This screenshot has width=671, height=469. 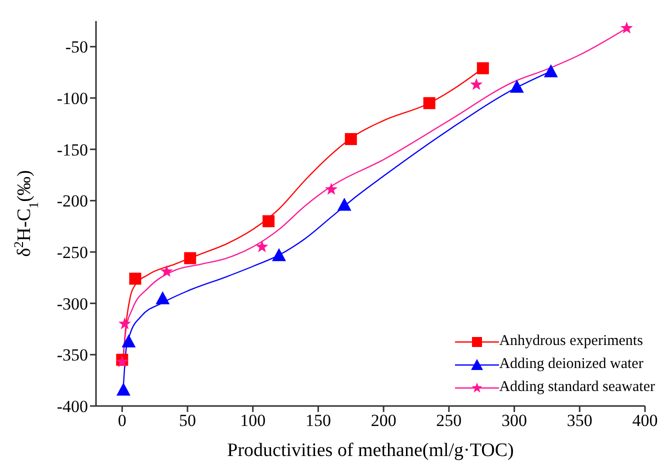 I want to click on x-tick-label: 0, so click(x=122, y=420).